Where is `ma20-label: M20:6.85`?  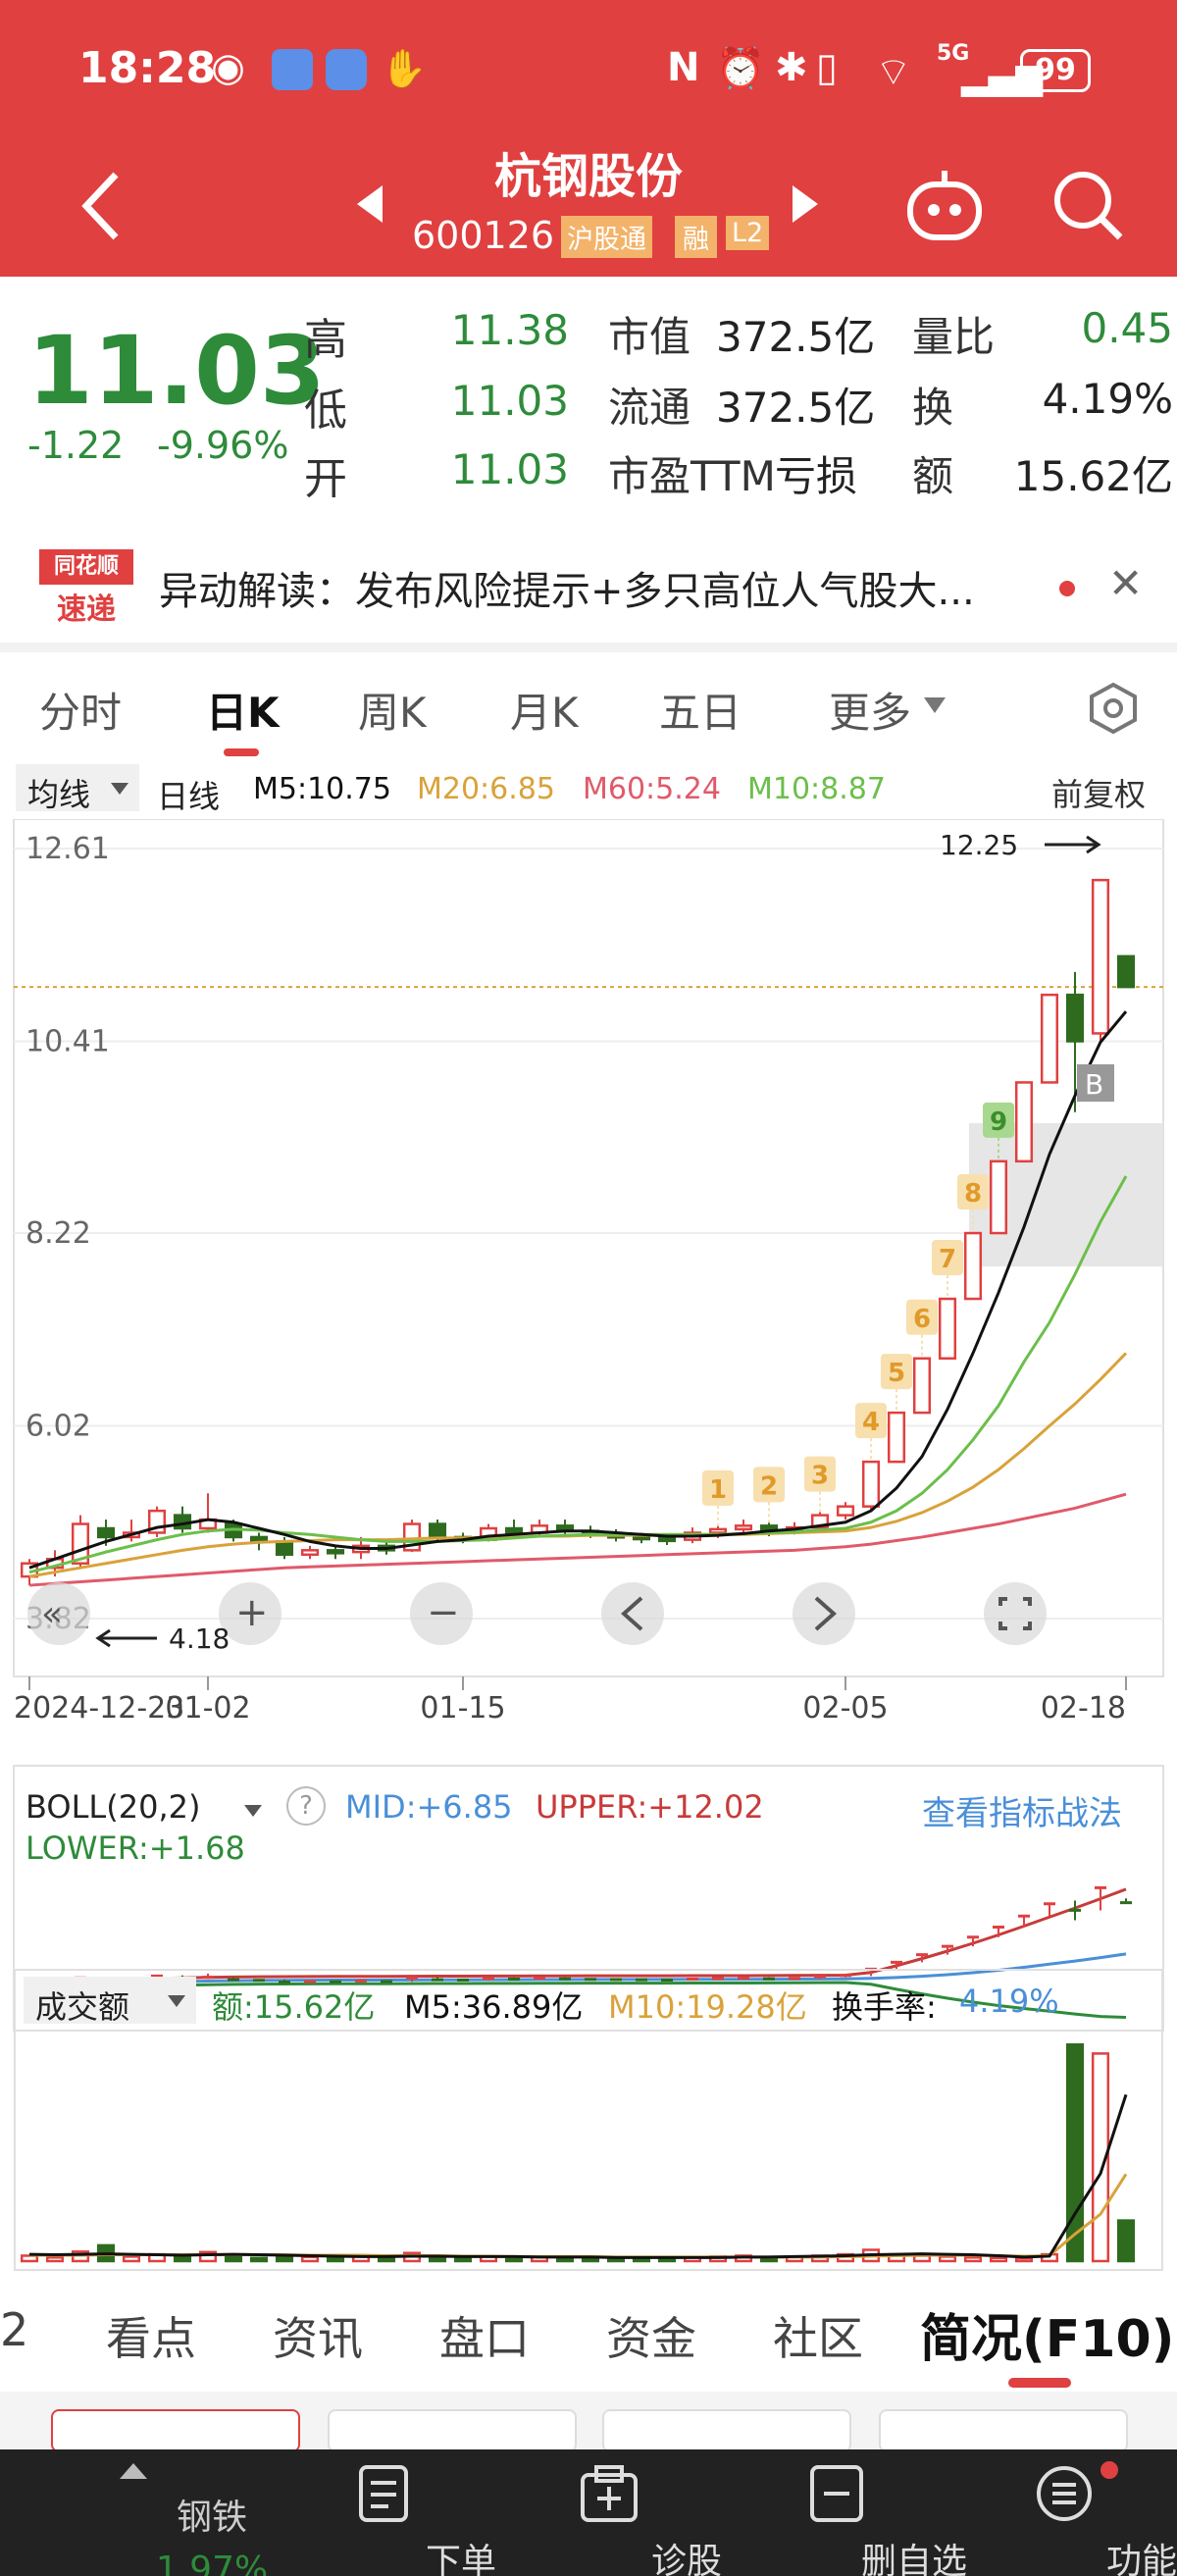
ma20-label: M20:6.85 is located at coordinates (486, 789).